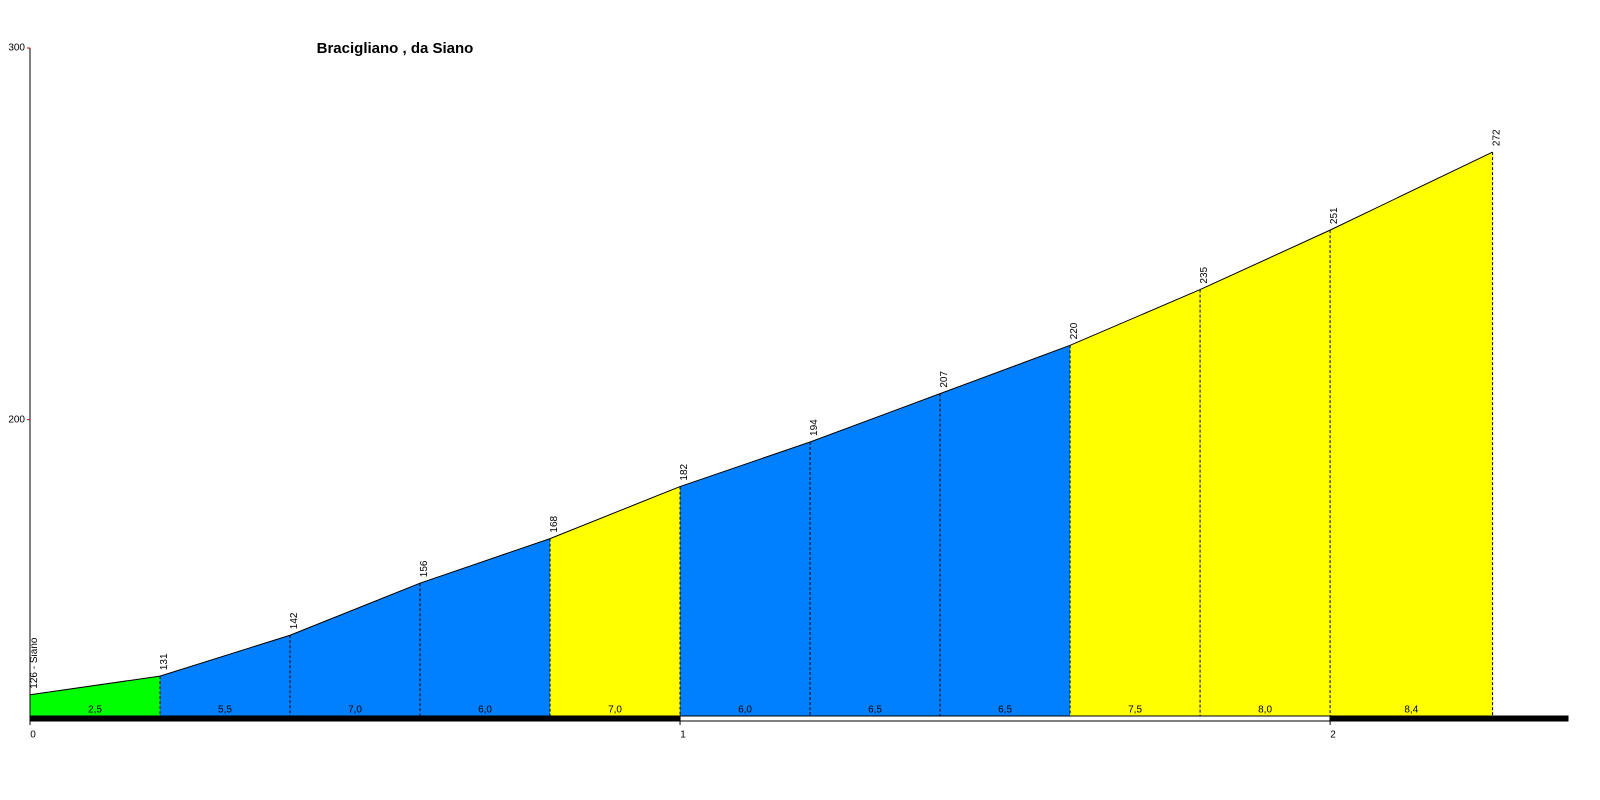 This screenshot has width=1600, height=800. Describe the element at coordinates (16, 419) in the screenshot. I see `y-tick-label: 200` at that location.